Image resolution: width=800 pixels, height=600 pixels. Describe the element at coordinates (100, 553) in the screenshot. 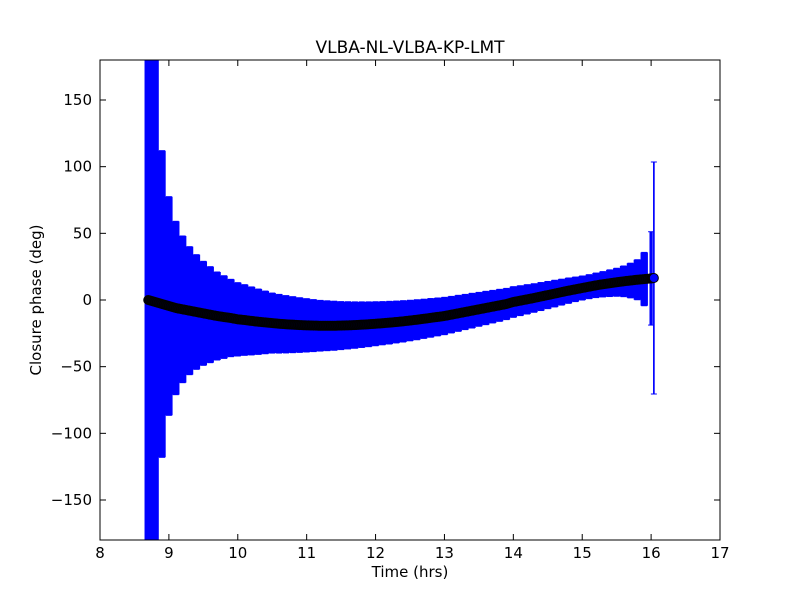

I see `x-tick-label: 8` at that location.